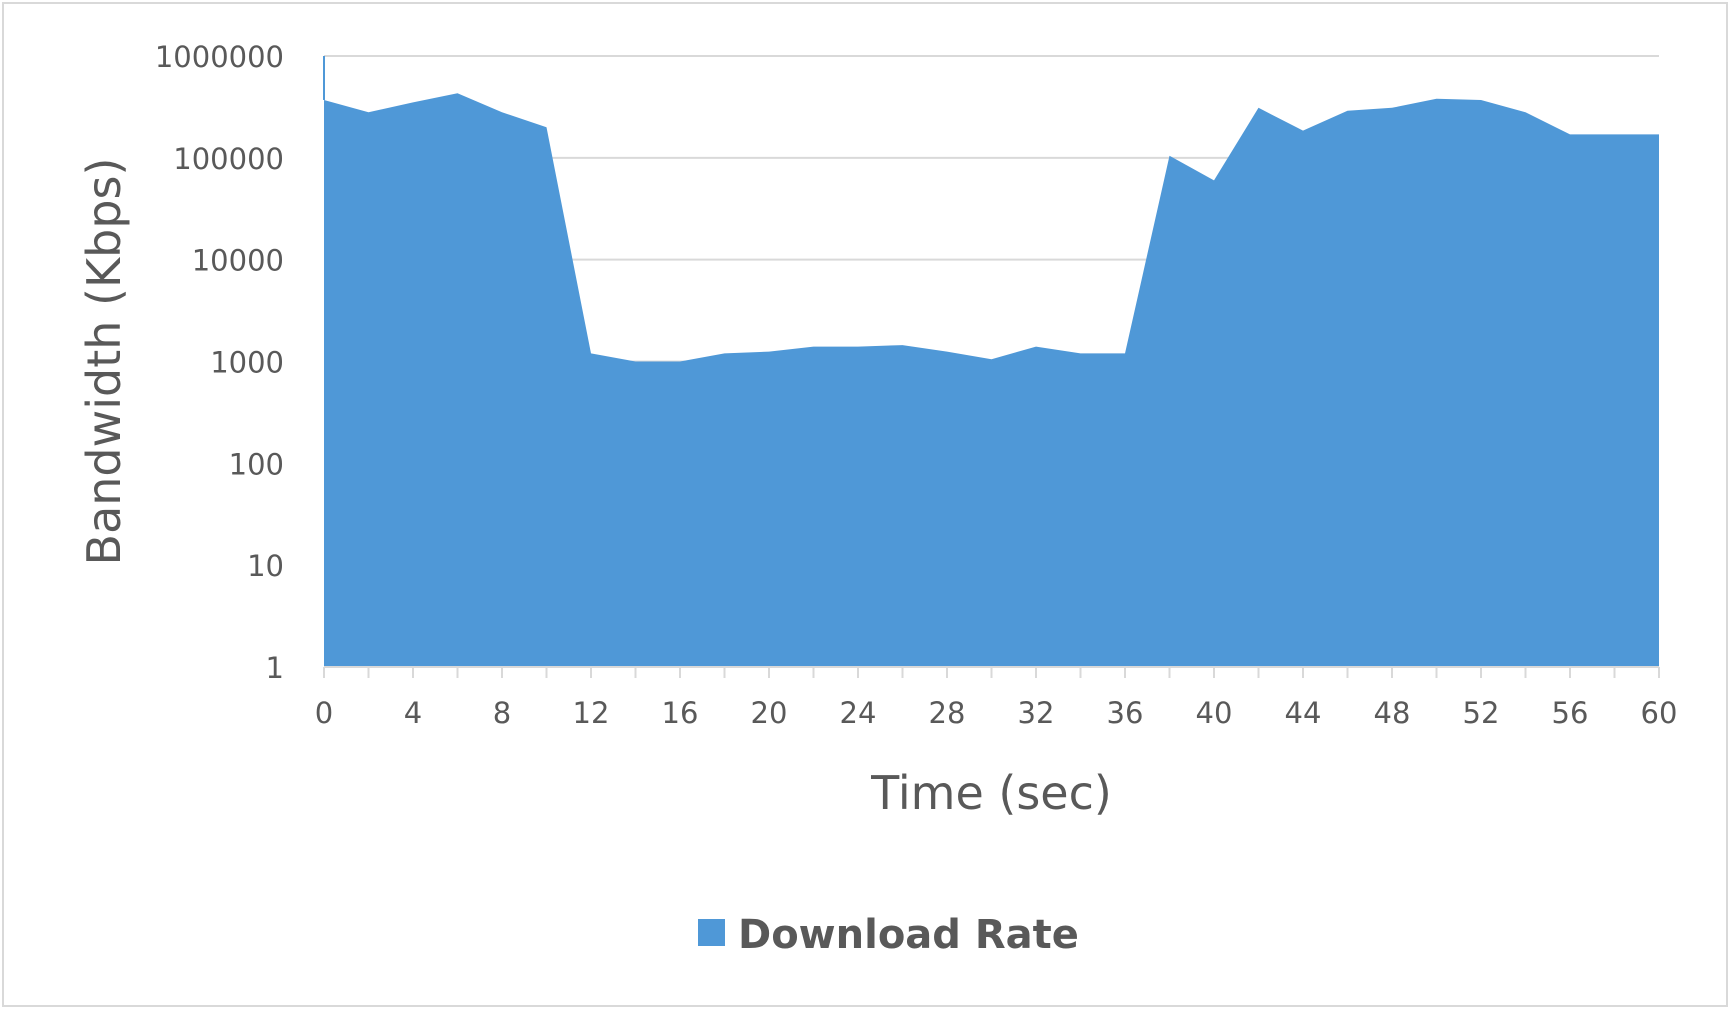  I want to click on legend-swatch-download-rate, so click(711, 932).